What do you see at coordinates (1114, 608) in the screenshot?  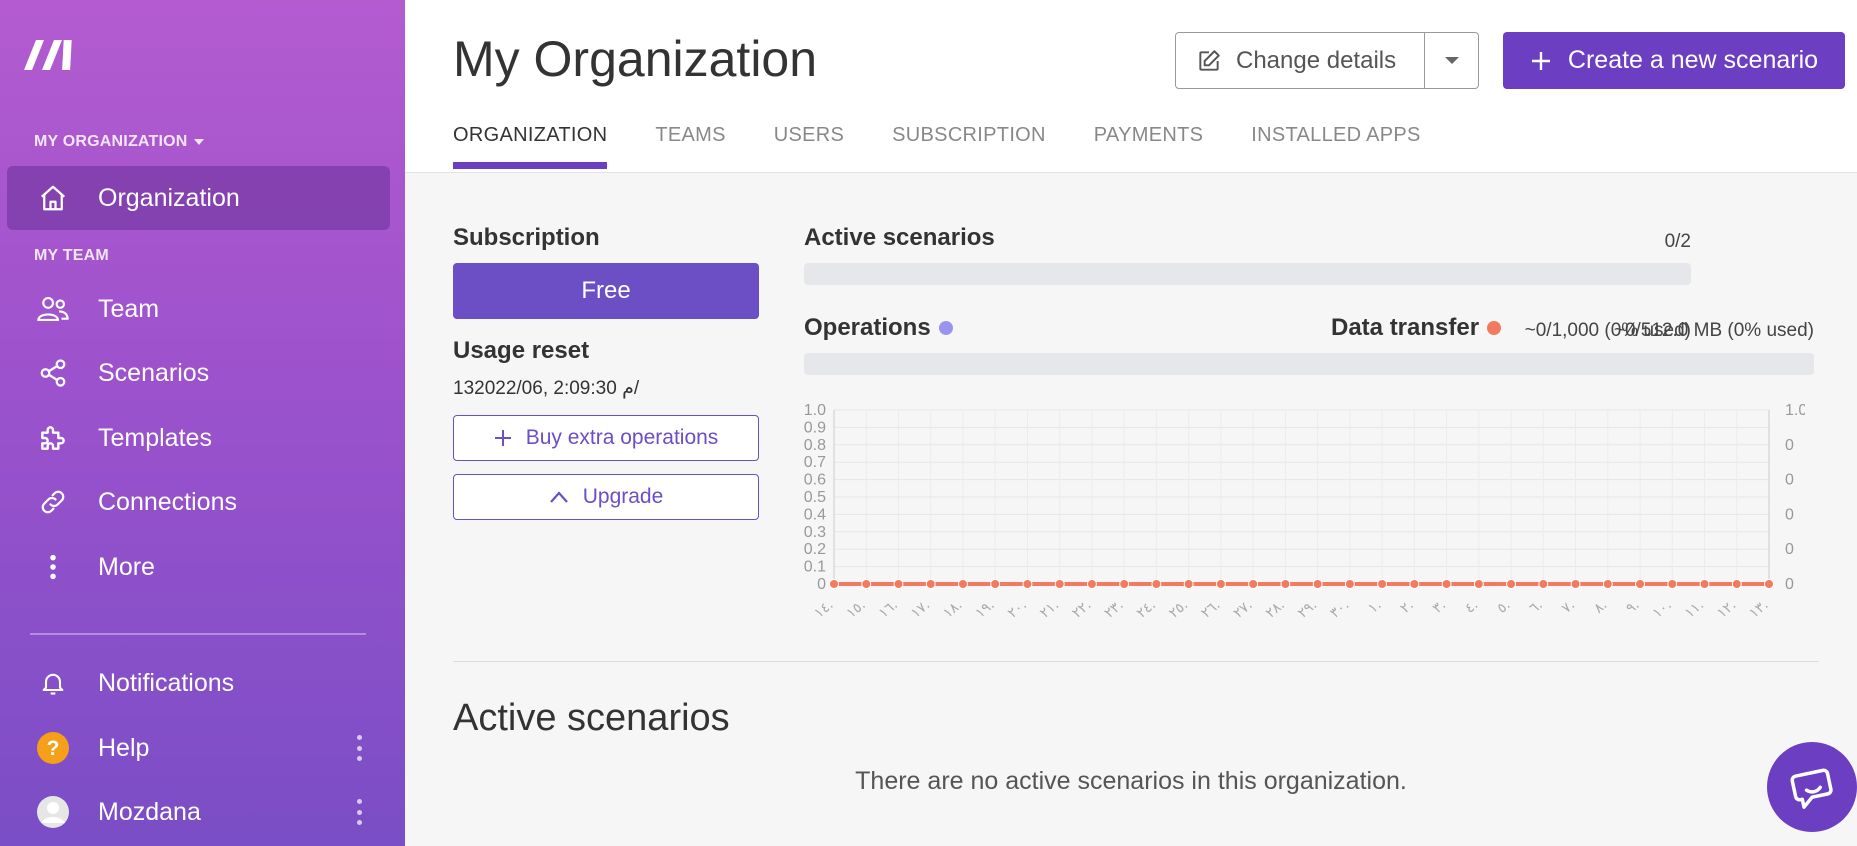 I see `chart-x-tick-label: ٢٣.` at bounding box center [1114, 608].